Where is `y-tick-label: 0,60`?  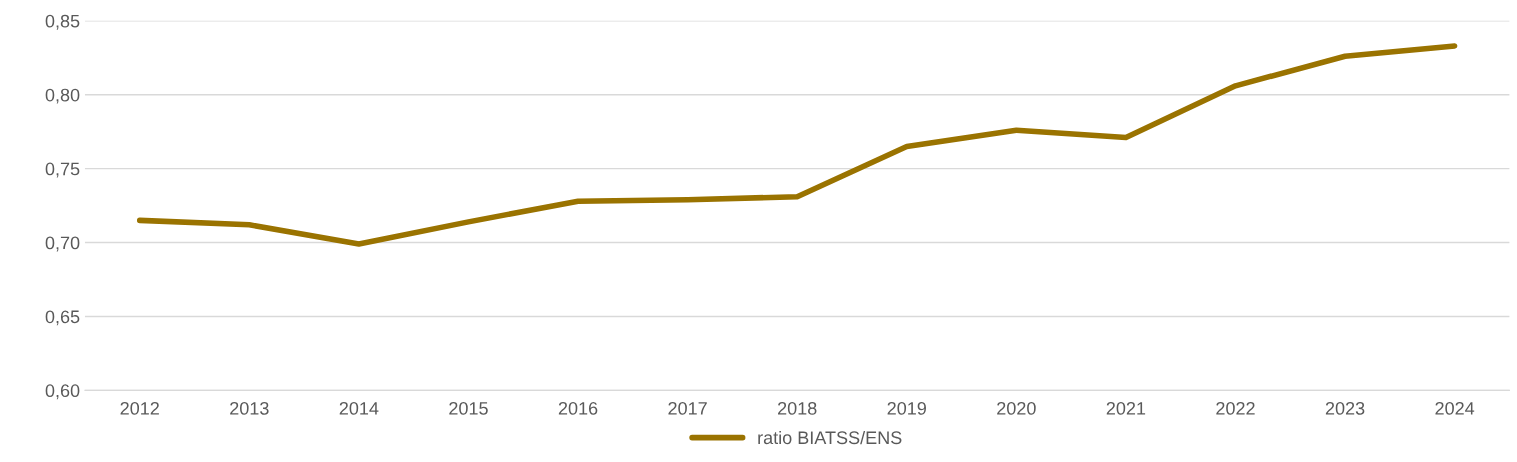 y-tick-label: 0,60 is located at coordinates (62, 392).